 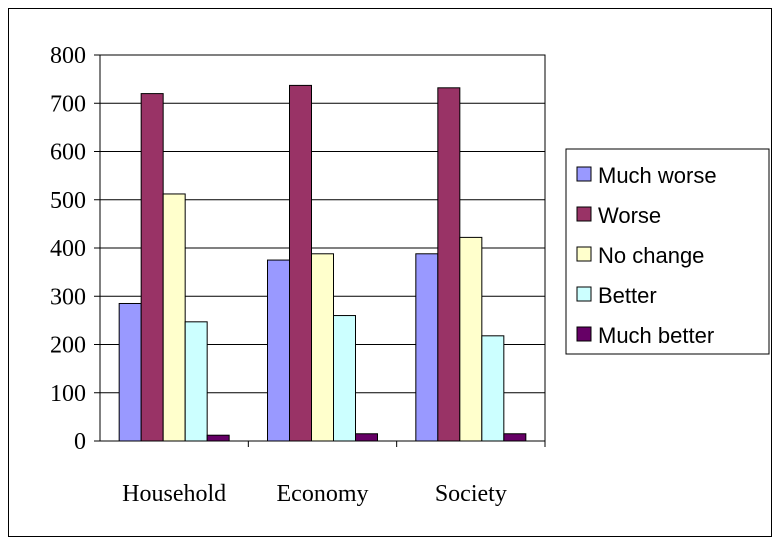 What do you see at coordinates (68, 153) in the screenshot?
I see `y-tick-label: 600` at bounding box center [68, 153].